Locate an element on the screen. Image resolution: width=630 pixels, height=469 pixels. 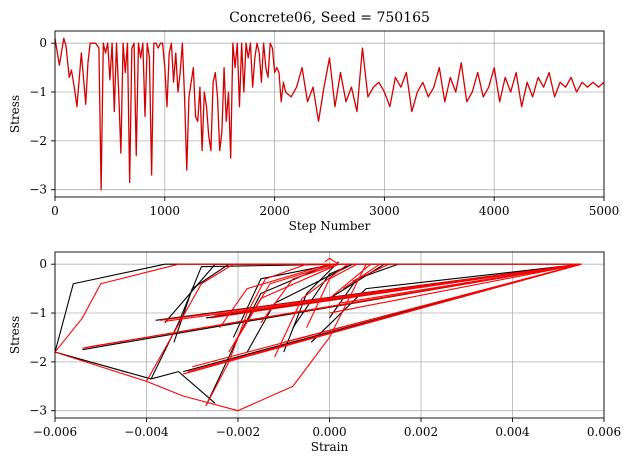
x-tick-label: −0.006 is located at coordinates (55, 432).